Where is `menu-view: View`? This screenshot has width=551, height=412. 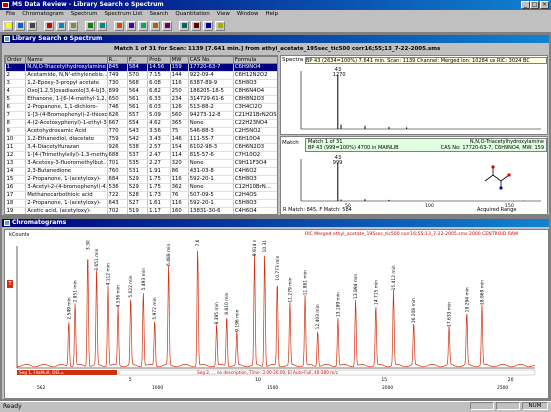
menu-view: View is located at coordinates (223, 14).